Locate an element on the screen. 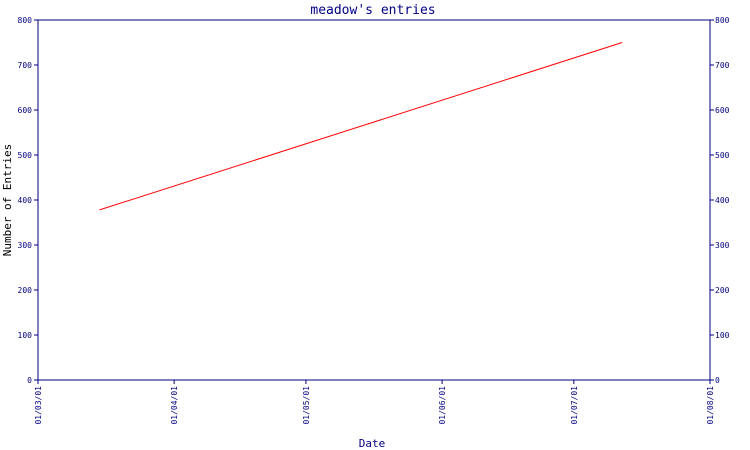 This screenshot has width=750, height=450. x-axis-label: Date is located at coordinates (372, 443).